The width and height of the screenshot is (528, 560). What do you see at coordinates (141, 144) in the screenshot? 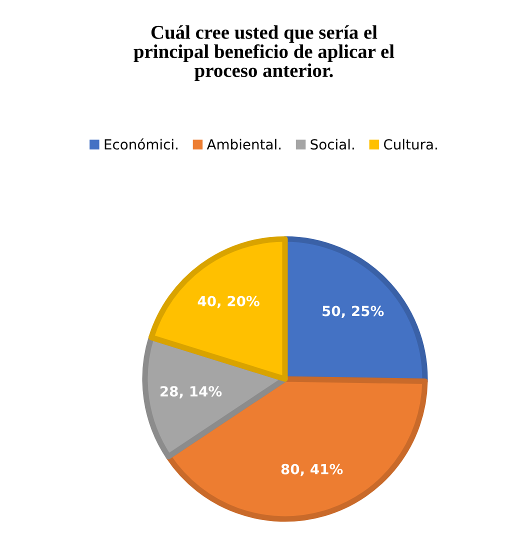
I see `legend-label: Económici.` at bounding box center [141, 144].